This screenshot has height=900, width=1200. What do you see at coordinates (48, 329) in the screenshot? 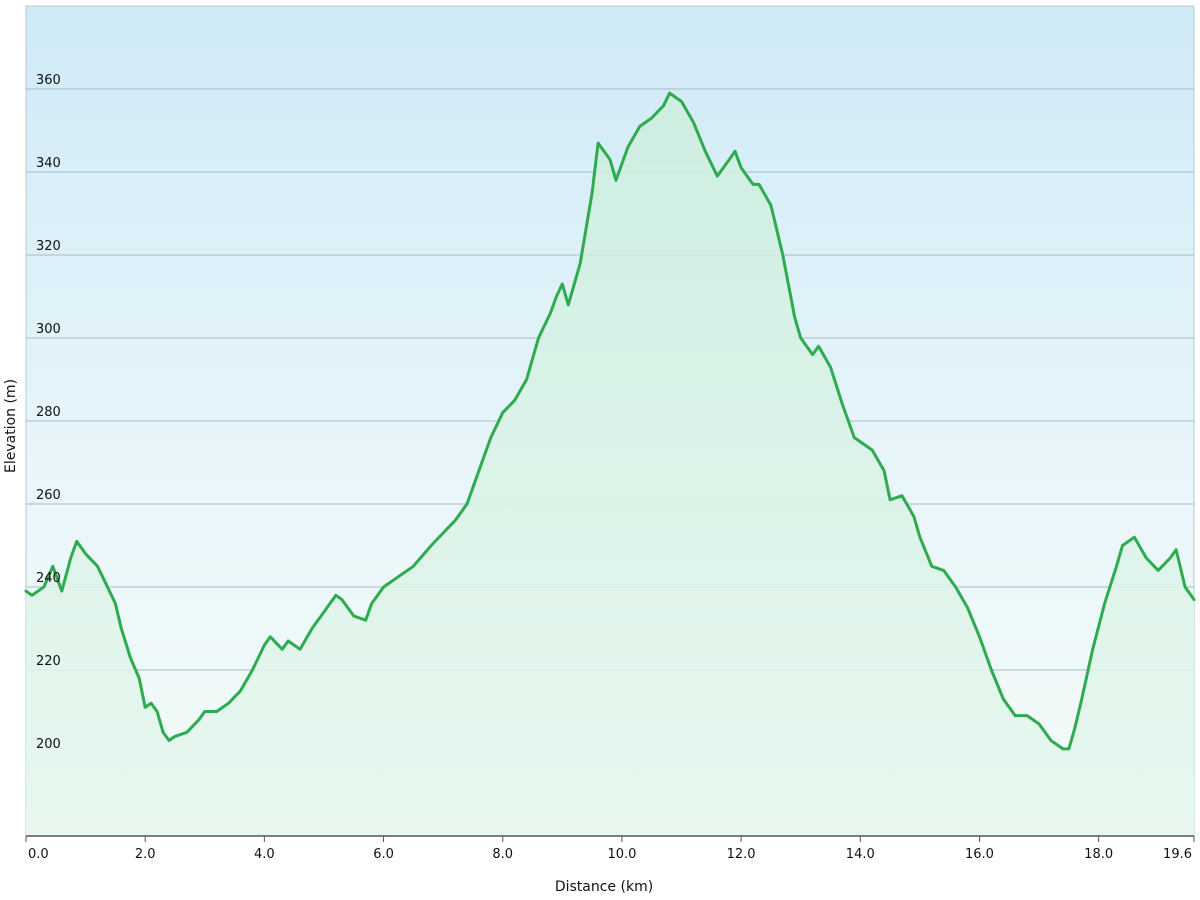
I see `y-tick-label: 300` at bounding box center [48, 329].